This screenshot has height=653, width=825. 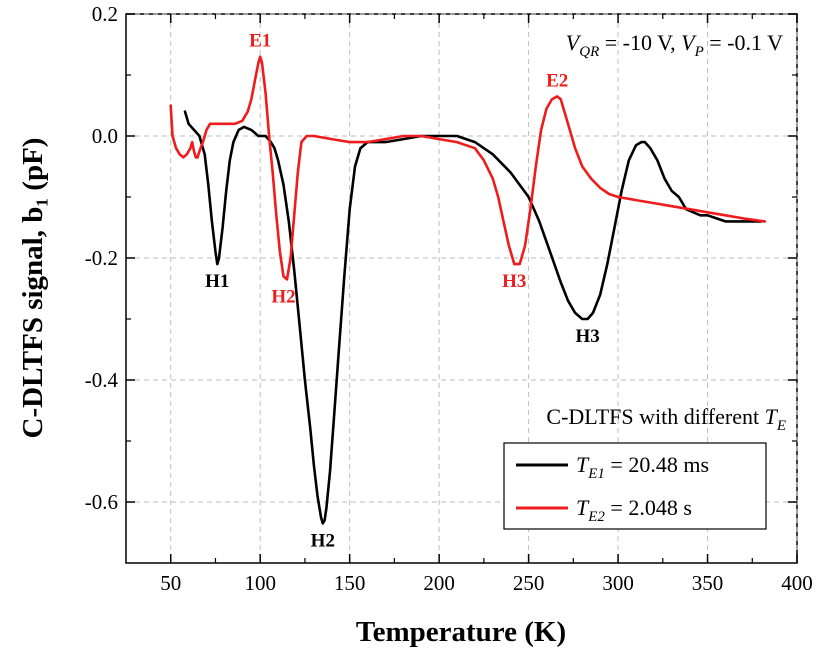 I want to click on x-tick-label: 350, so click(x=708, y=583).